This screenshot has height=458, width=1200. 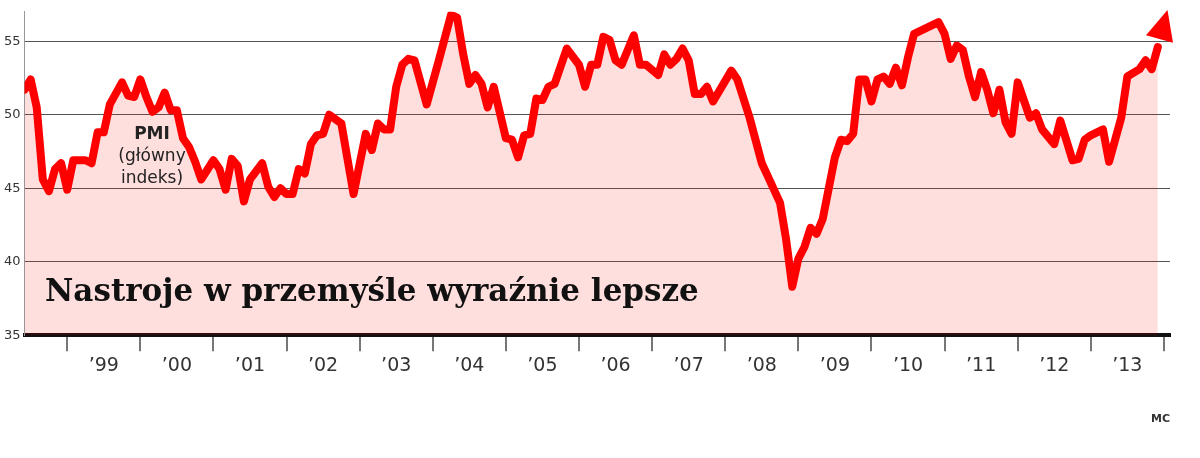 What do you see at coordinates (834, 363) in the screenshot?
I see `x-tick-label: ’09` at bounding box center [834, 363].